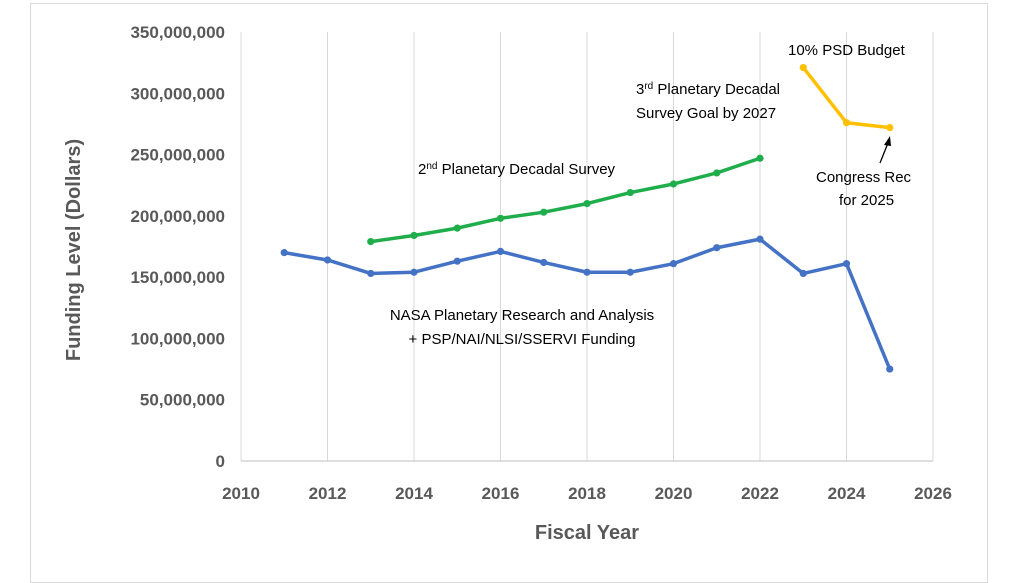 The height and width of the screenshot is (583, 1024). What do you see at coordinates (933, 493) in the screenshot?
I see `x-tick-label: 2026` at bounding box center [933, 493].